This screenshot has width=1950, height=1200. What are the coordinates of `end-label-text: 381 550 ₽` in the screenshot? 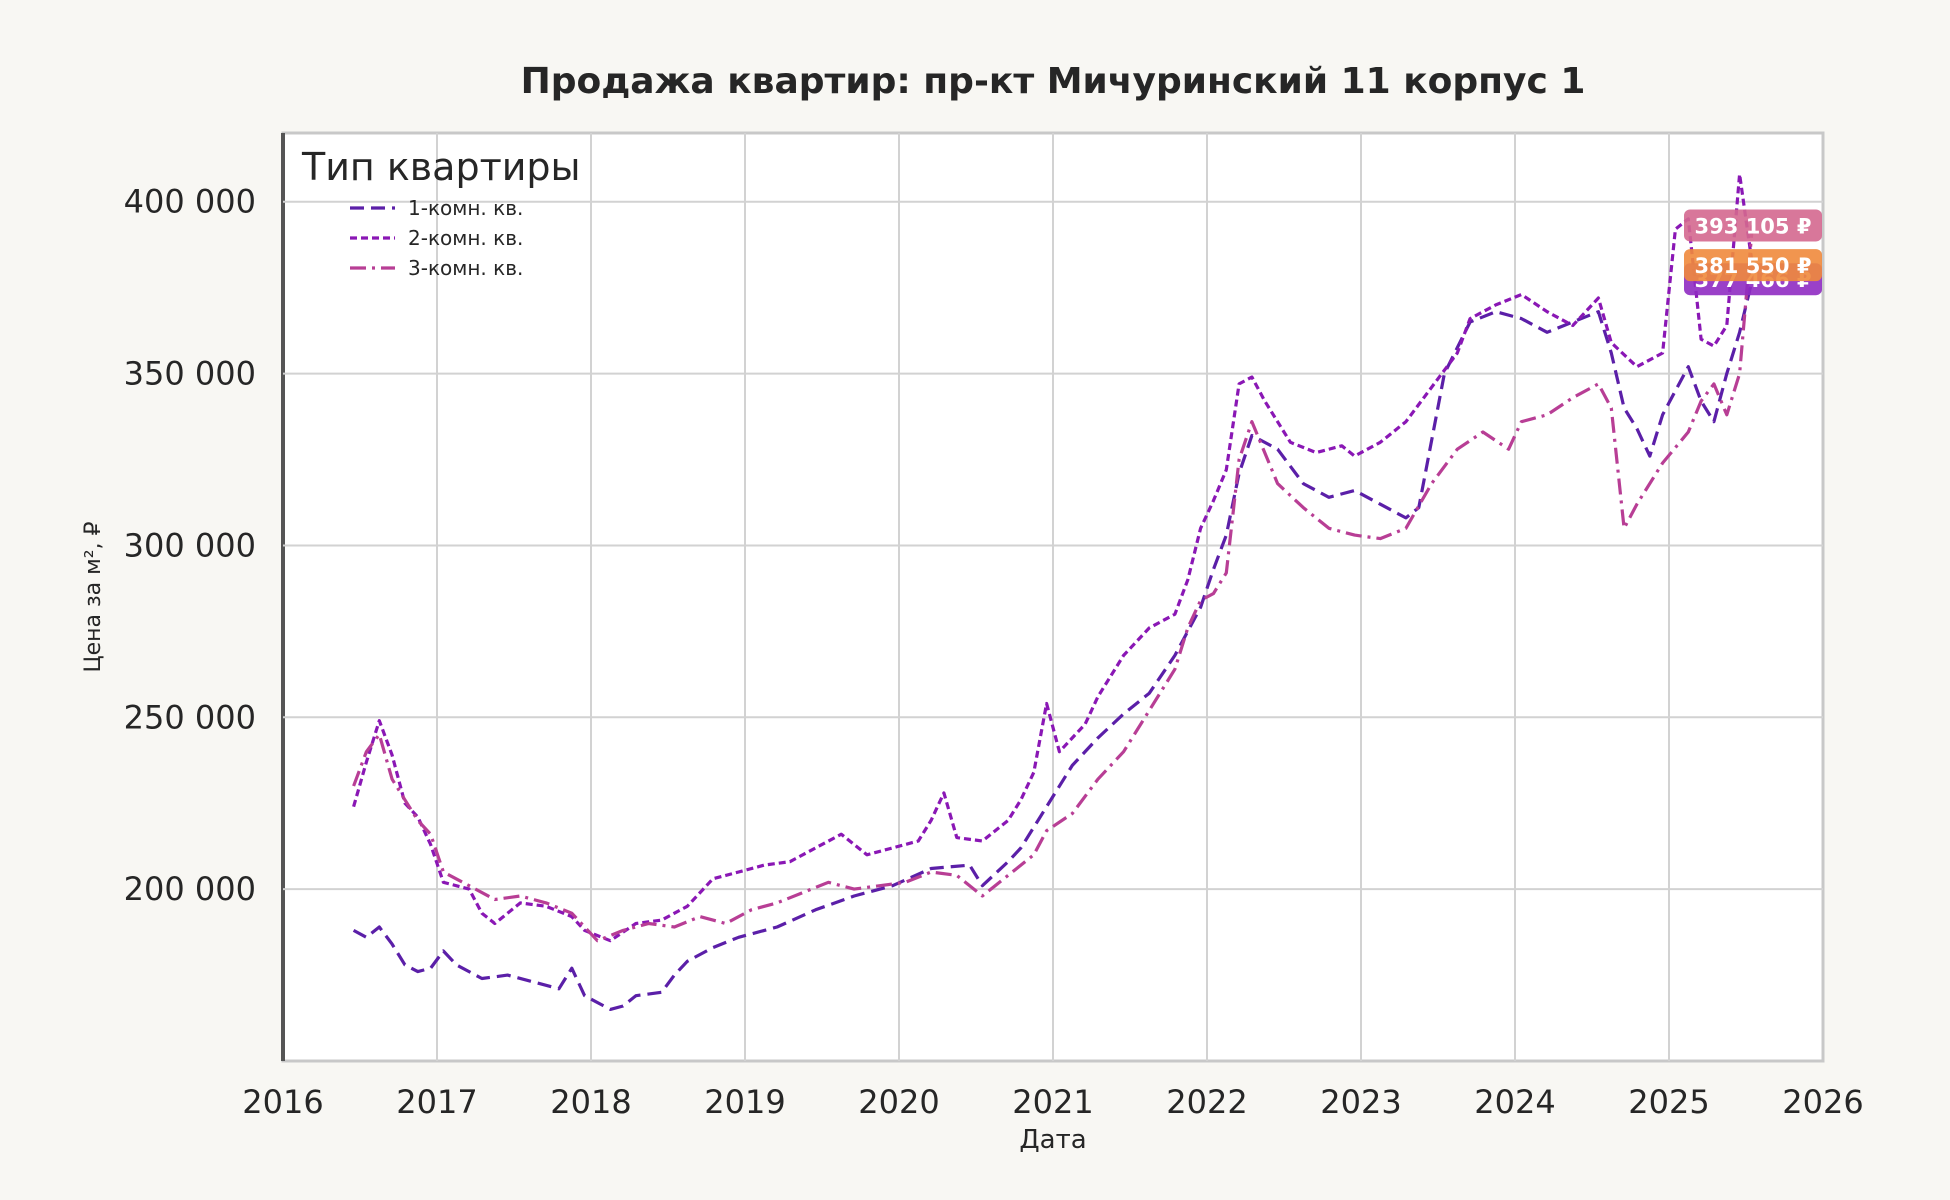 It's located at (1753, 266).